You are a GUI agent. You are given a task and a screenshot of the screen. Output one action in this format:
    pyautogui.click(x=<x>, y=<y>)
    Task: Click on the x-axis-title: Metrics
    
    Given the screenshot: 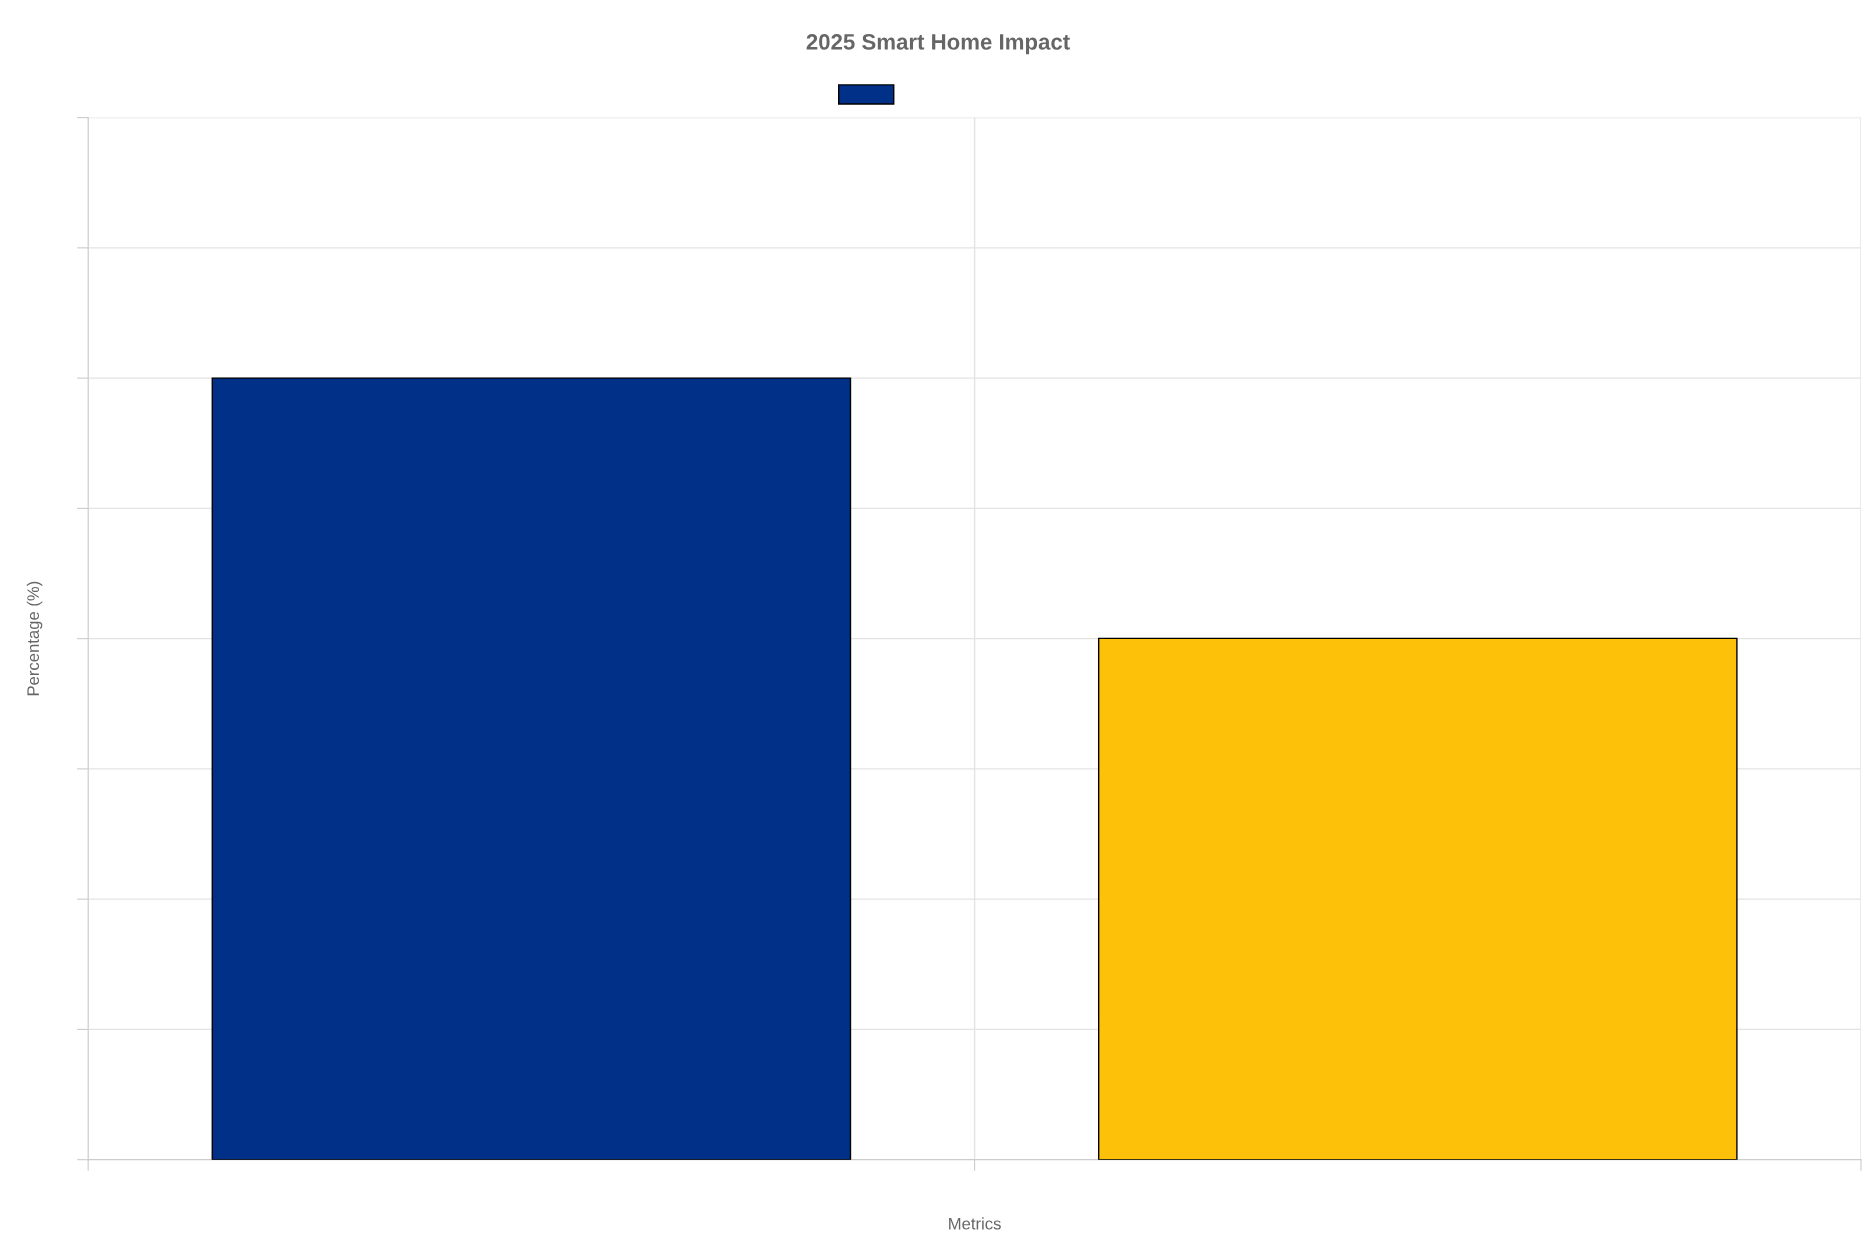 What is the action you would take?
    pyautogui.click(x=975, y=1223)
    